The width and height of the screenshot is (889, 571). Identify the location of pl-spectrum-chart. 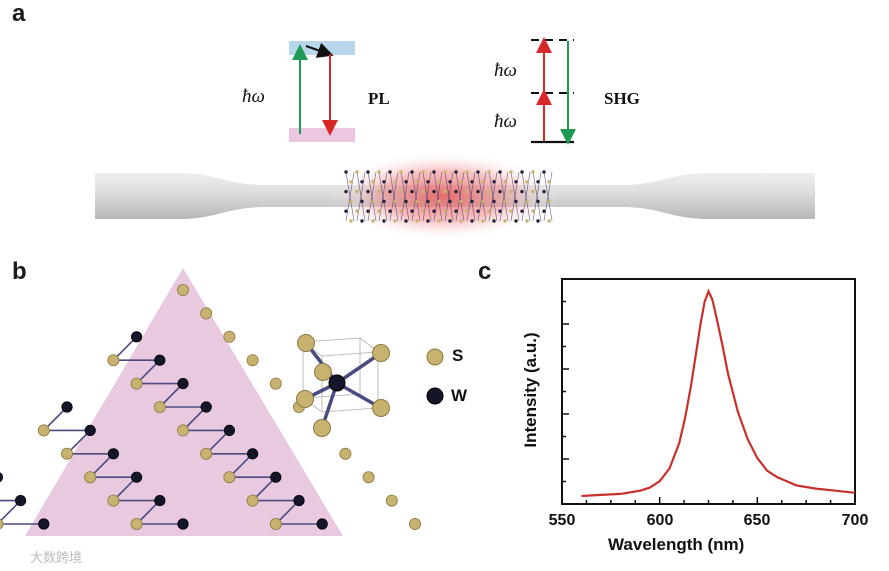
(708, 391).